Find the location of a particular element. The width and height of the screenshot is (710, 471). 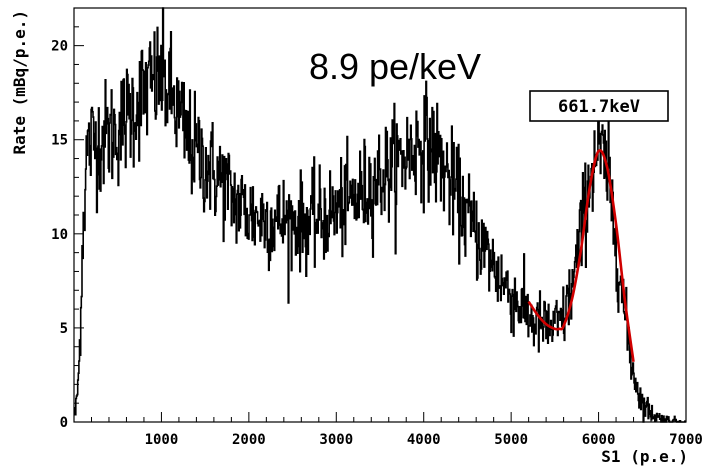

fit-curve-series is located at coordinates (581, 255).